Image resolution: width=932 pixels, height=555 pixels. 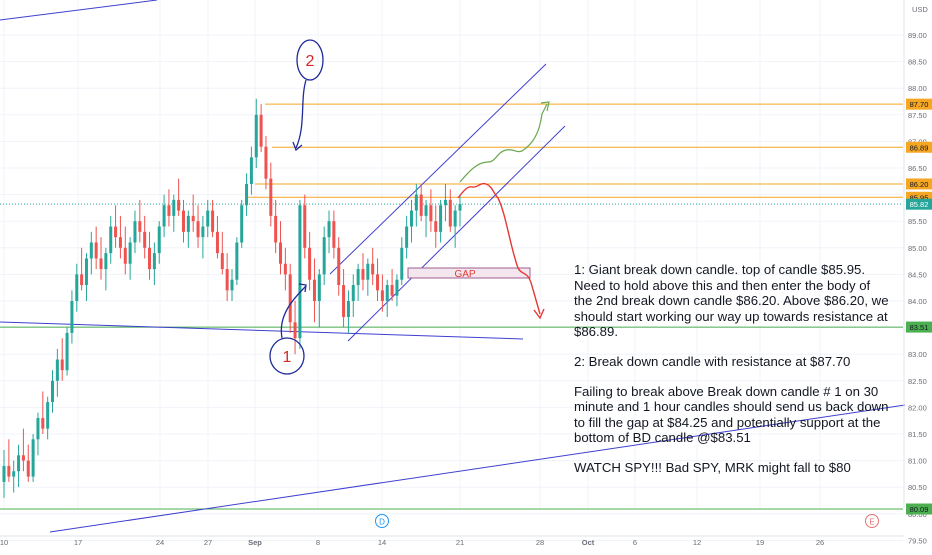 What do you see at coordinates (499, 248) in the screenshot?
I see `bearish-projection-path` at bounding box center [499, 248].